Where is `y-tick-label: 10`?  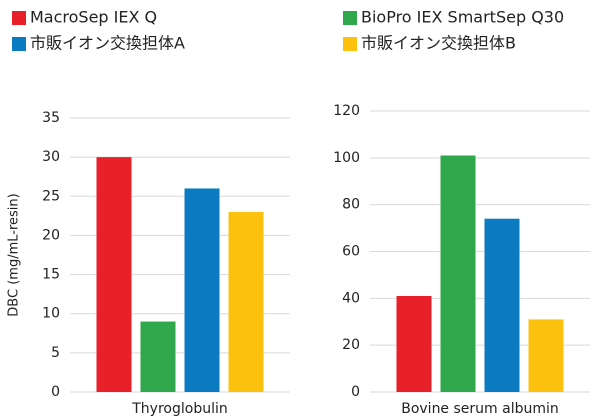 y-tick-label: 10 is located at coordinates (51, 314).